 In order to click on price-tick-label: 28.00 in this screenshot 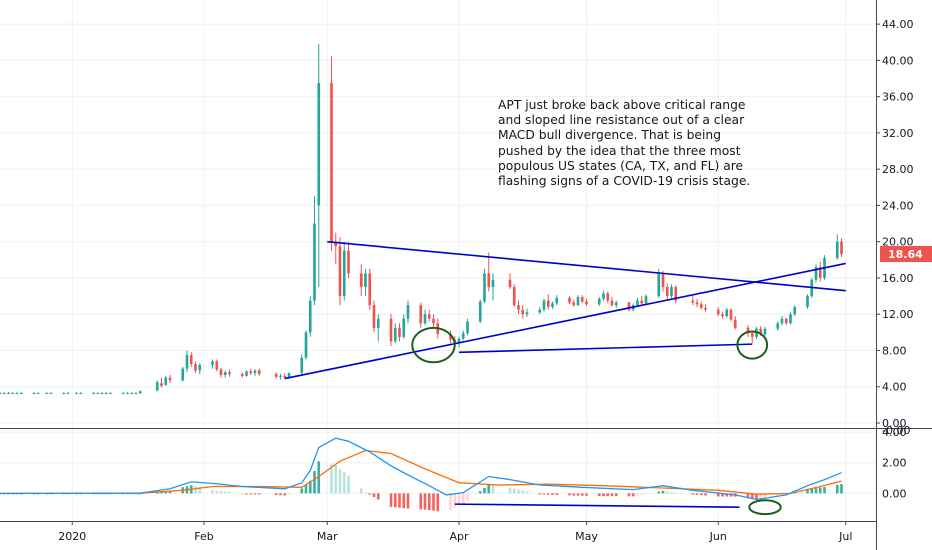, I will do `click(898, 169)`.